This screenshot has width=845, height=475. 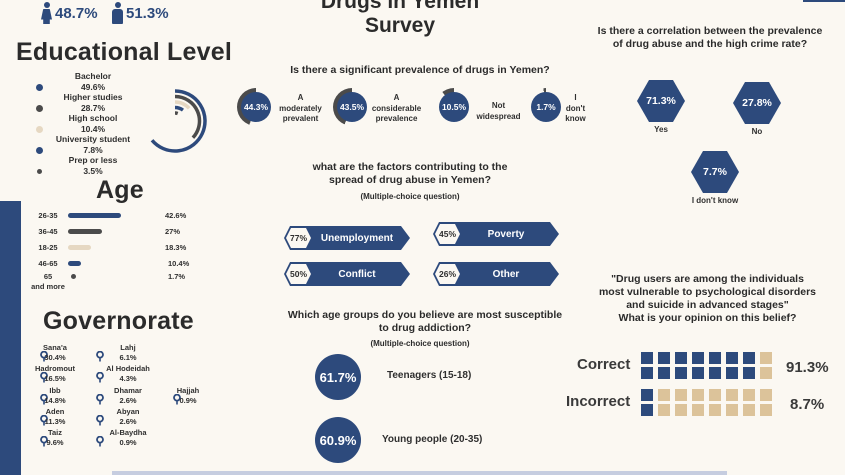 What do you see at coordinates (93, 76) in the screenshot?
I see `education-label: Bachelor` at bounding box center [93, 76].